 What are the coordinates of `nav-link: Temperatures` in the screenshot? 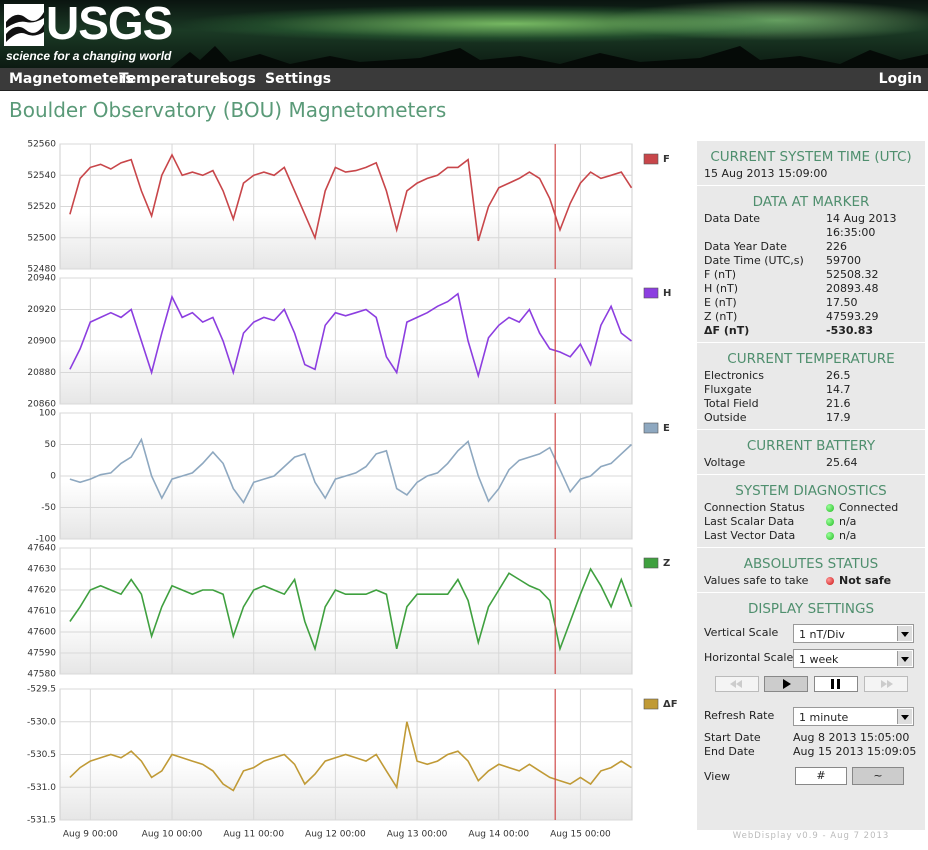 It's located at (174, 79).